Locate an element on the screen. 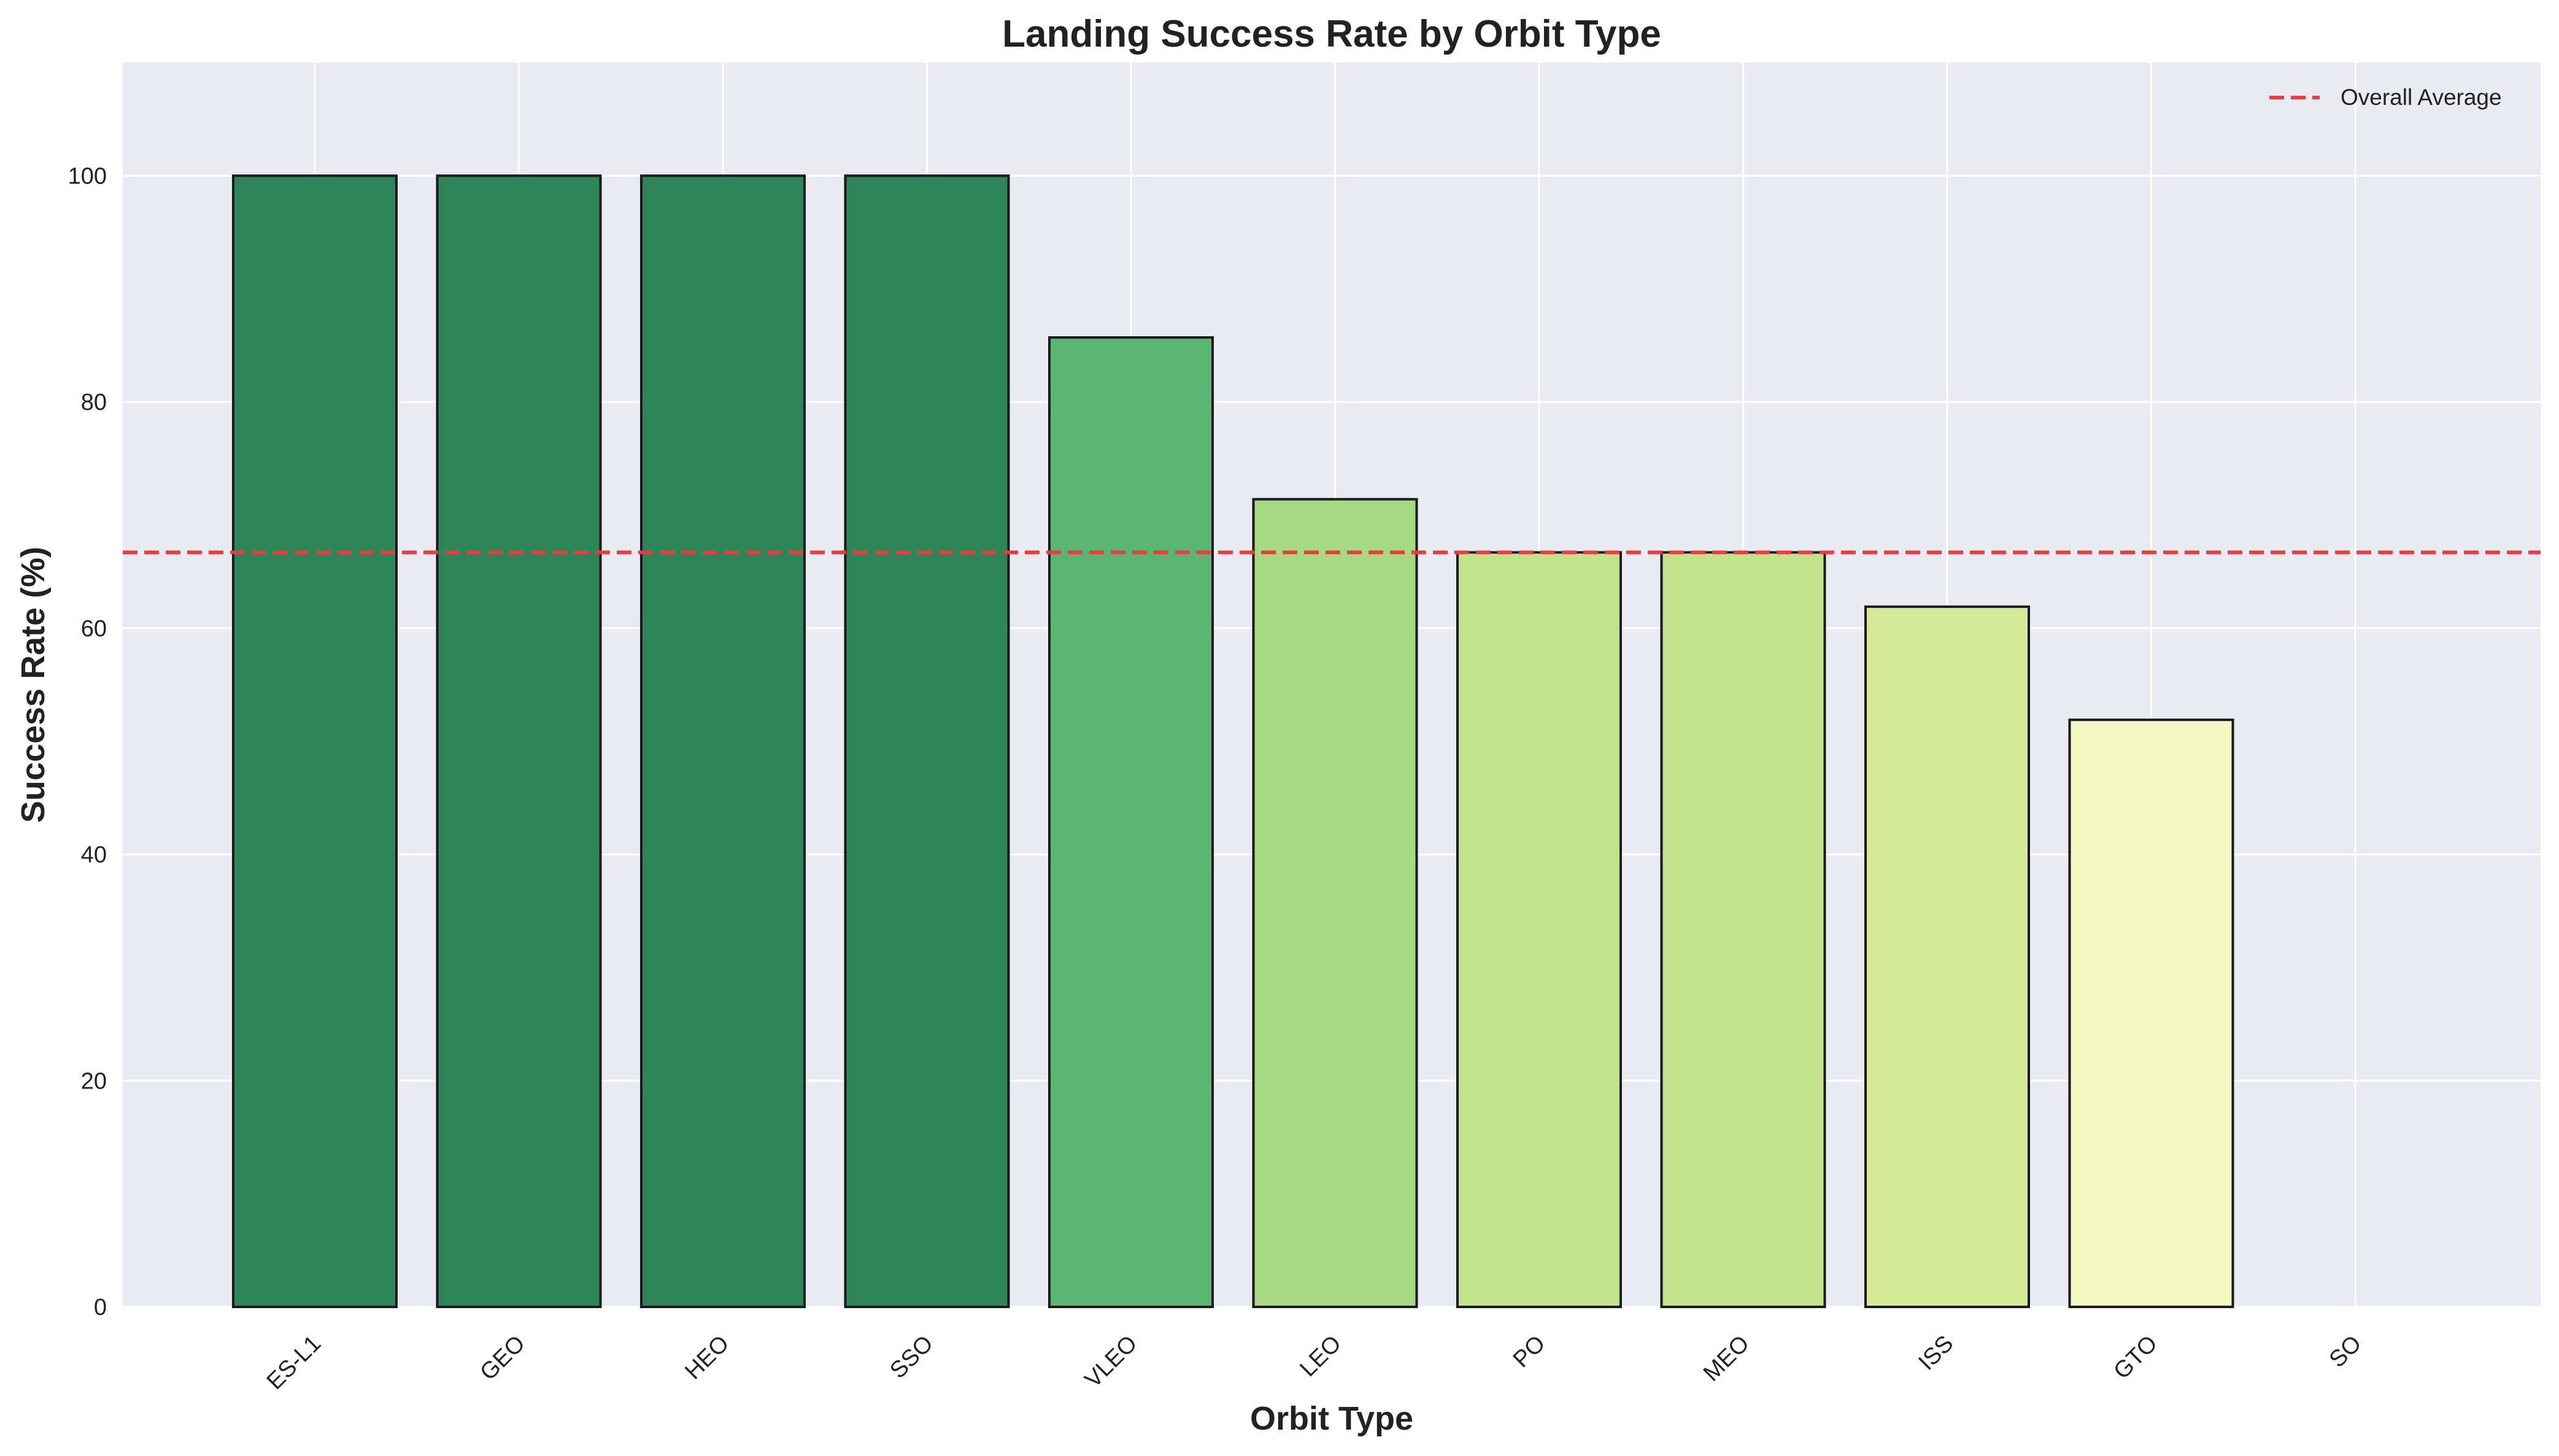 The image size is (2559, 1456). x-tick-leo: LEO is located at coordinates (1320, 1356).